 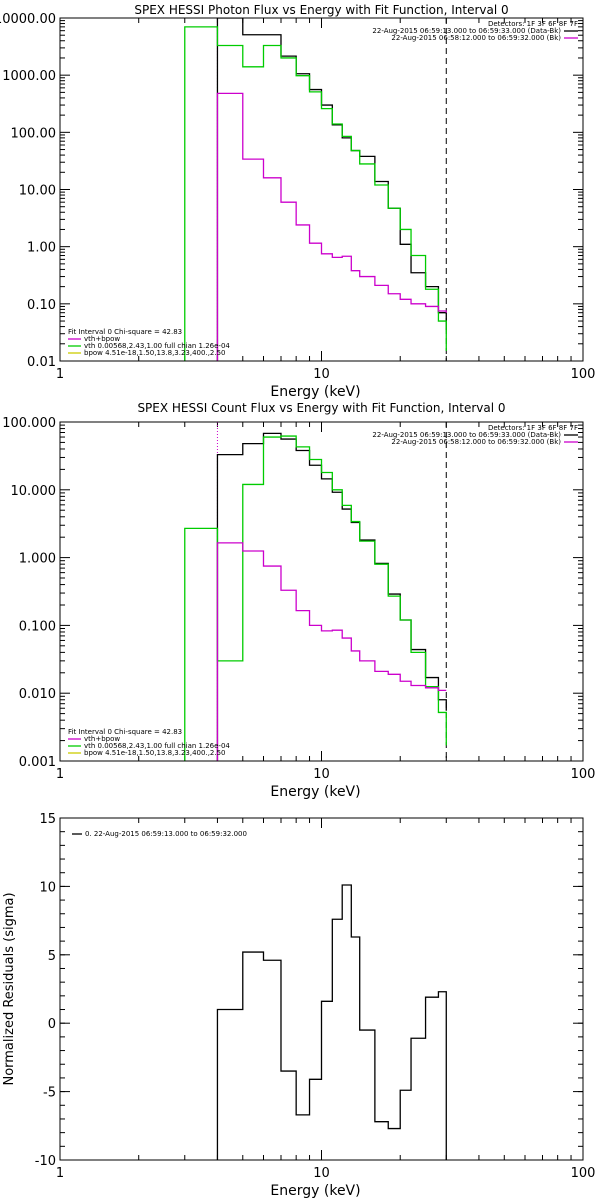 What do you see at coordinates (37, 626) in the screenshot?
I see `y-tick-label: 0.100` at bounding box center [37, 626].